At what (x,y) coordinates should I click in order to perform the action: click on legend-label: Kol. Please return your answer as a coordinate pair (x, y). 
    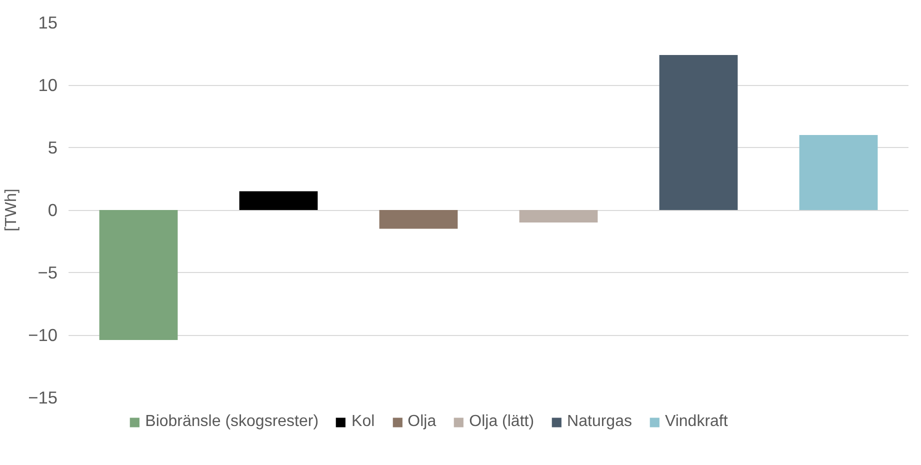
    Looking at the image, I should click on (363, 422).